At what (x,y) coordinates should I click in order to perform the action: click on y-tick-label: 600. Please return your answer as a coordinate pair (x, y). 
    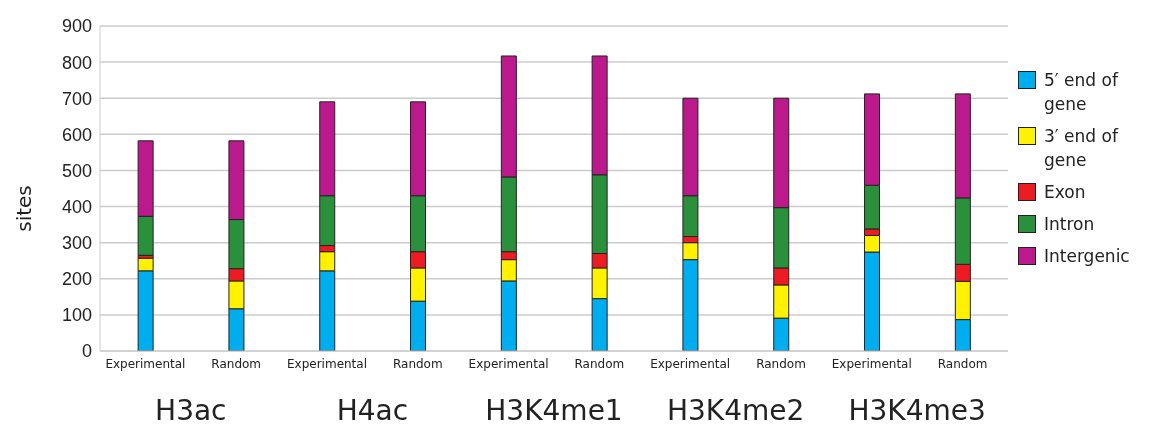
    Looking at the image, I should click on (76, 134).